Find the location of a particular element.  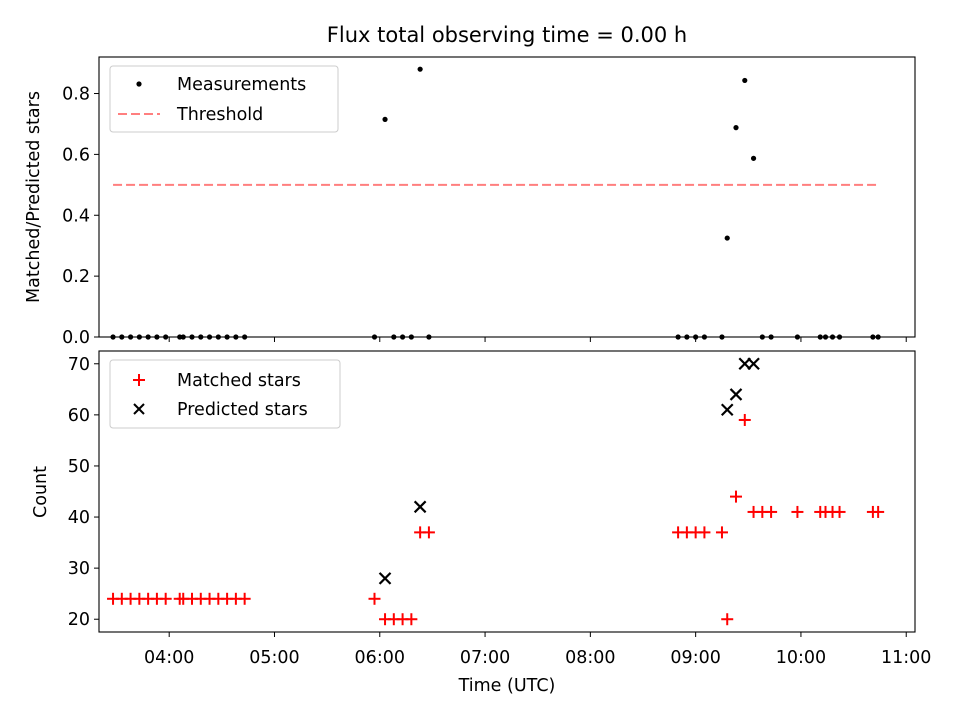

bottom-x-axis-label: Time (UTC) is located at coordinates (507, 686).